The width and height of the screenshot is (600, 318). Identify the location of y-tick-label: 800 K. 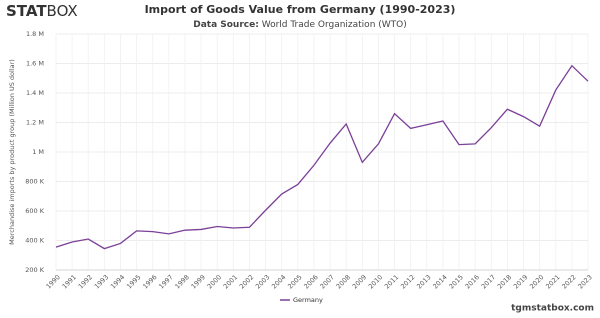
(34, 182).